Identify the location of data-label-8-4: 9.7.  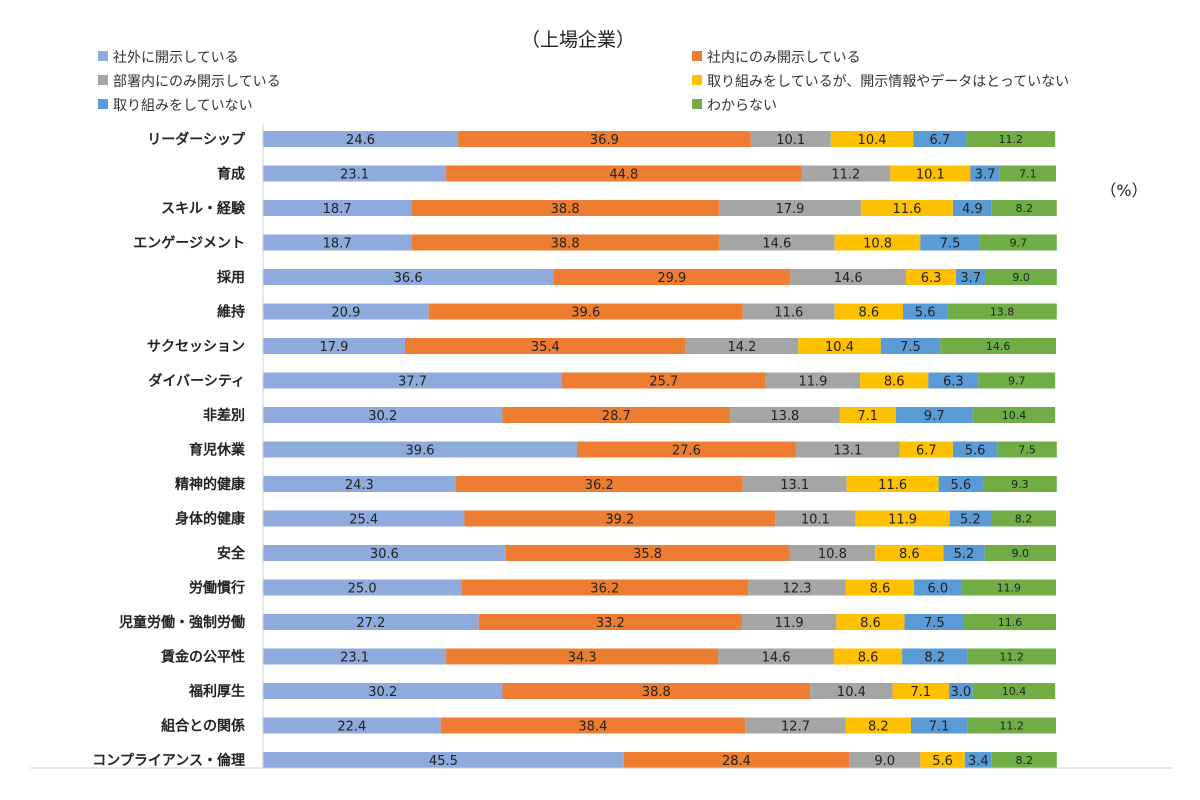
(934, 416).